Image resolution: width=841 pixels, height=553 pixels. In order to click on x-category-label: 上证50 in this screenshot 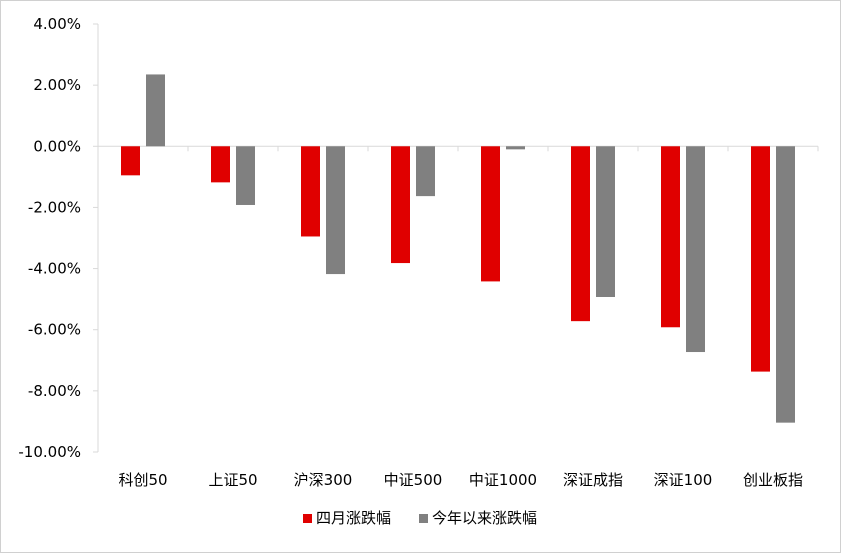, I will do `click(232, 480)`.